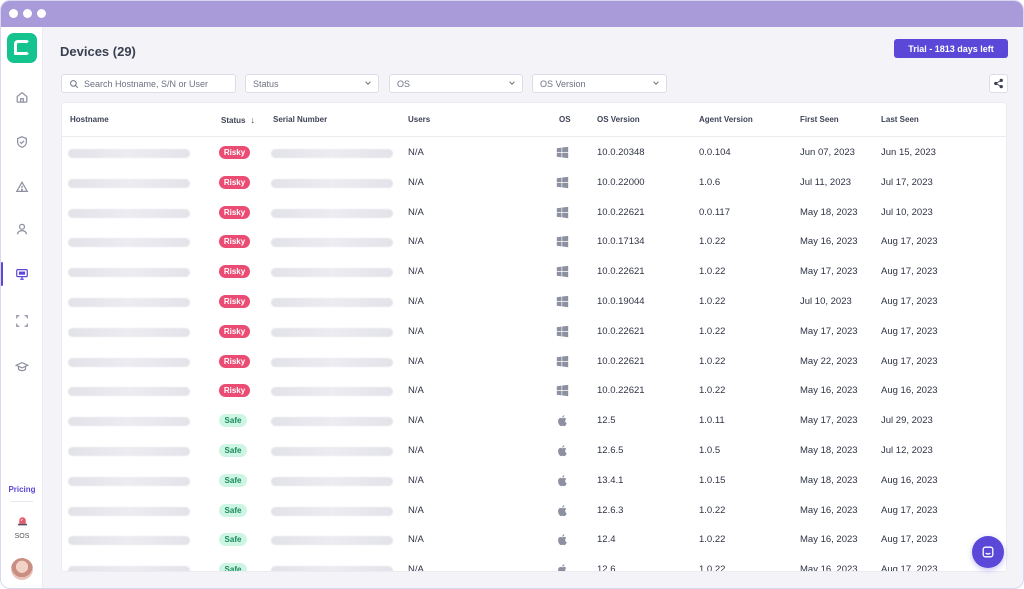  I want to click on status-filter-label: Status, so click(266, 83).